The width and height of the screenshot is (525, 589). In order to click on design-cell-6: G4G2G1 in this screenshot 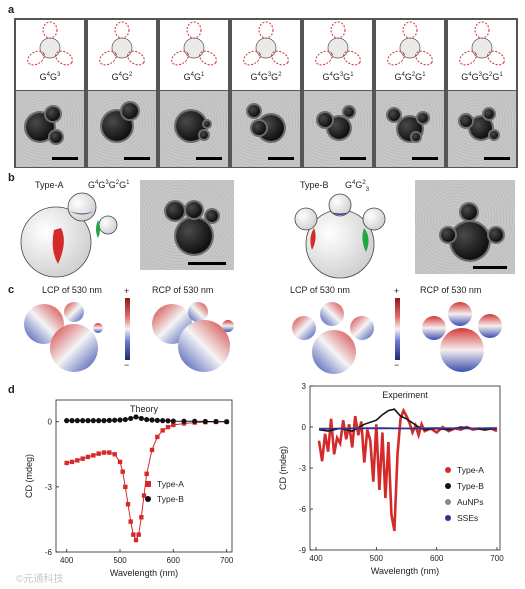, I will do `click(410, 55)`.